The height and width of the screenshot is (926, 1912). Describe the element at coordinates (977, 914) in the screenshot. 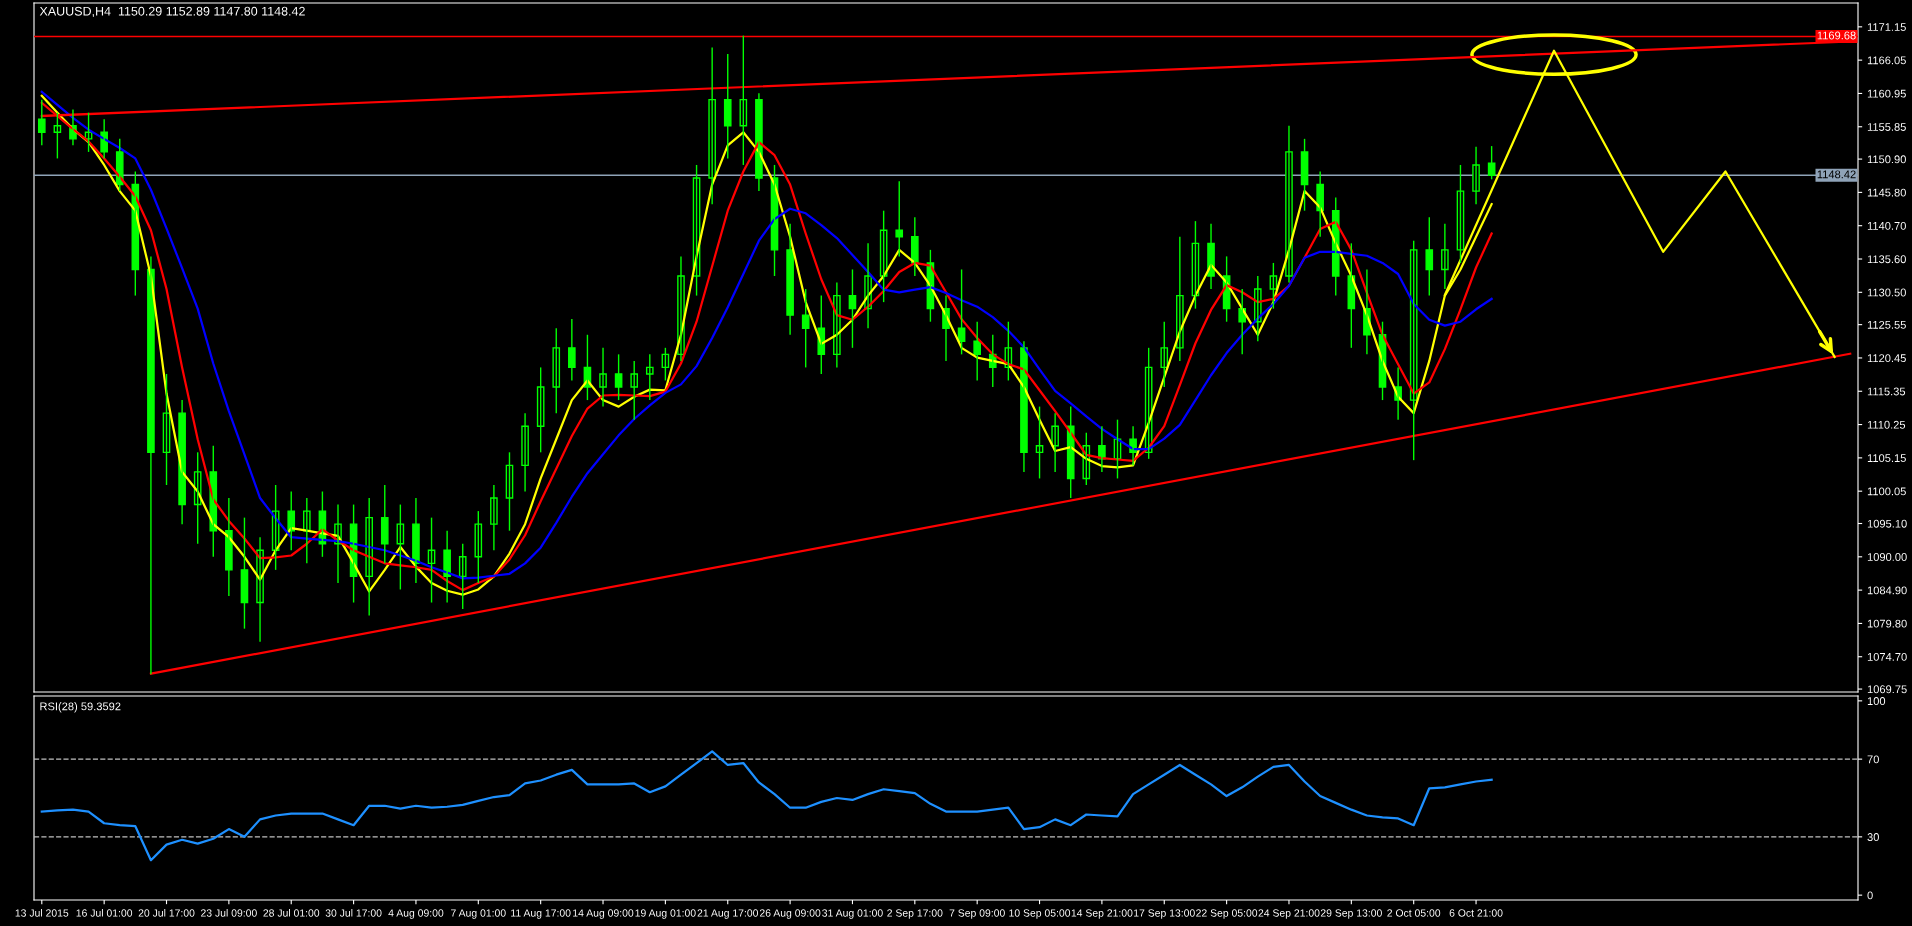

I see `x-tick-label: 7 Sep 09:00` at that location.